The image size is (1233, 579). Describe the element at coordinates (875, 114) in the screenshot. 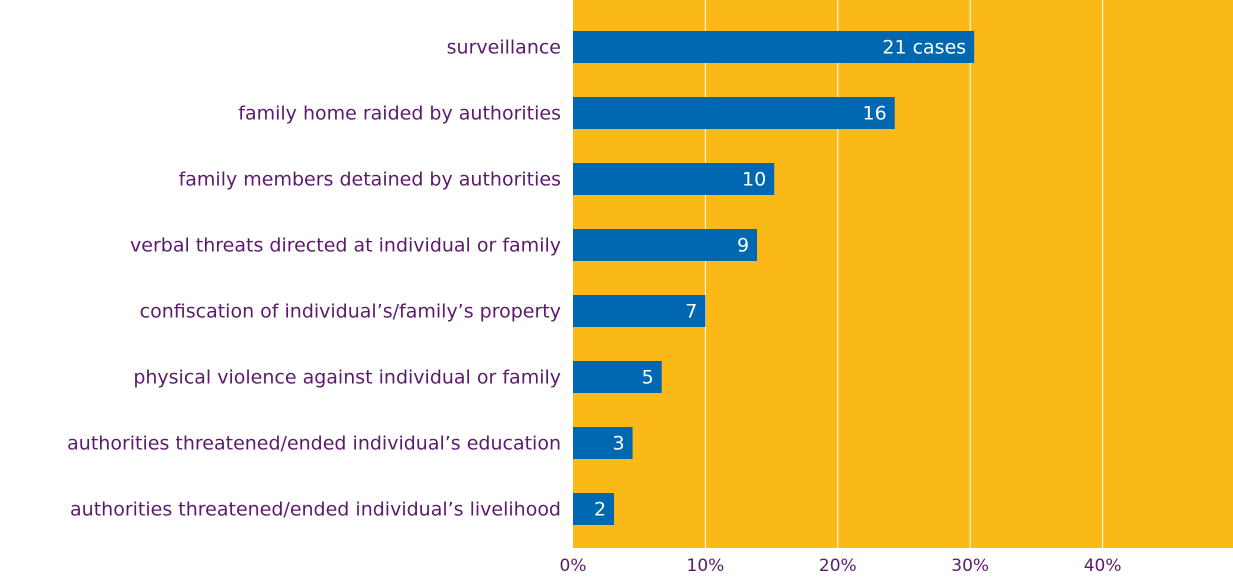

I see `bar-label: 16` at that location.